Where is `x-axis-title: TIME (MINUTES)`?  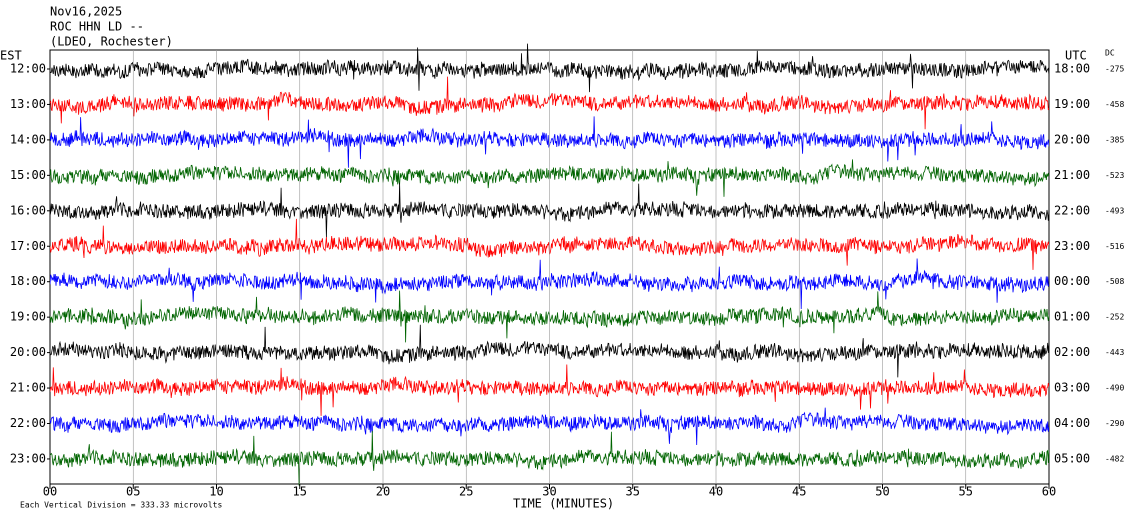
x-axis-title: TIME (MINUTES) is located at coordinates (563, 504).